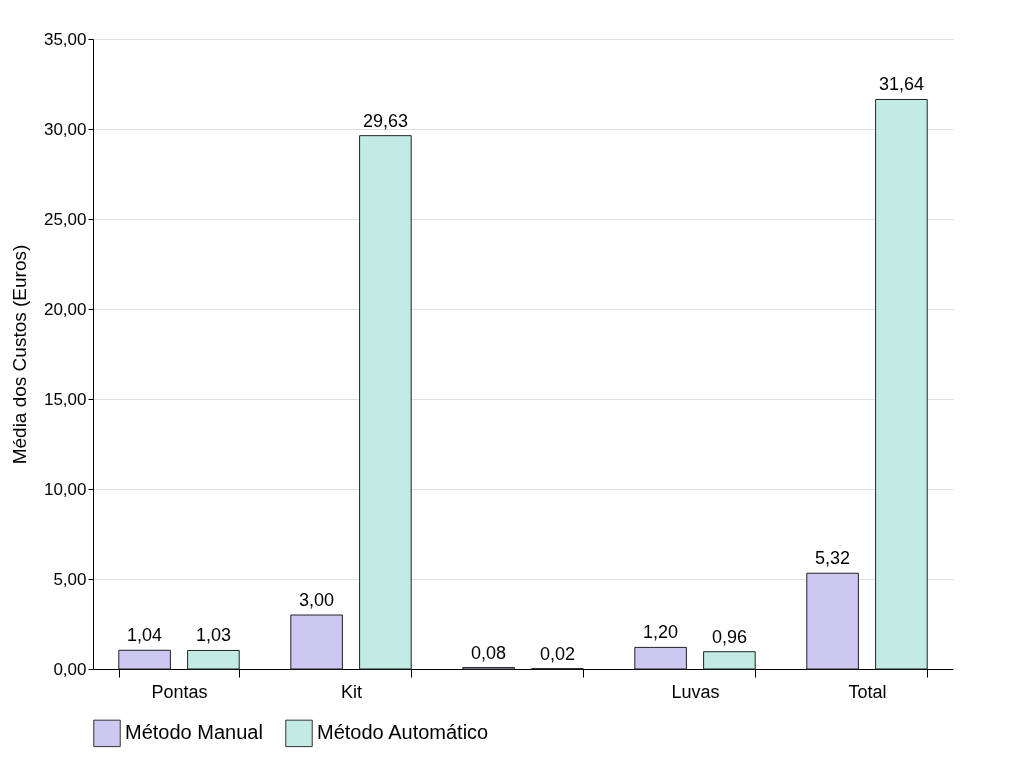  What do you see at coordinates (65, 129) in the screenshot?
I see `y-tick-label: 30,00` at bounding box center [65, 129].